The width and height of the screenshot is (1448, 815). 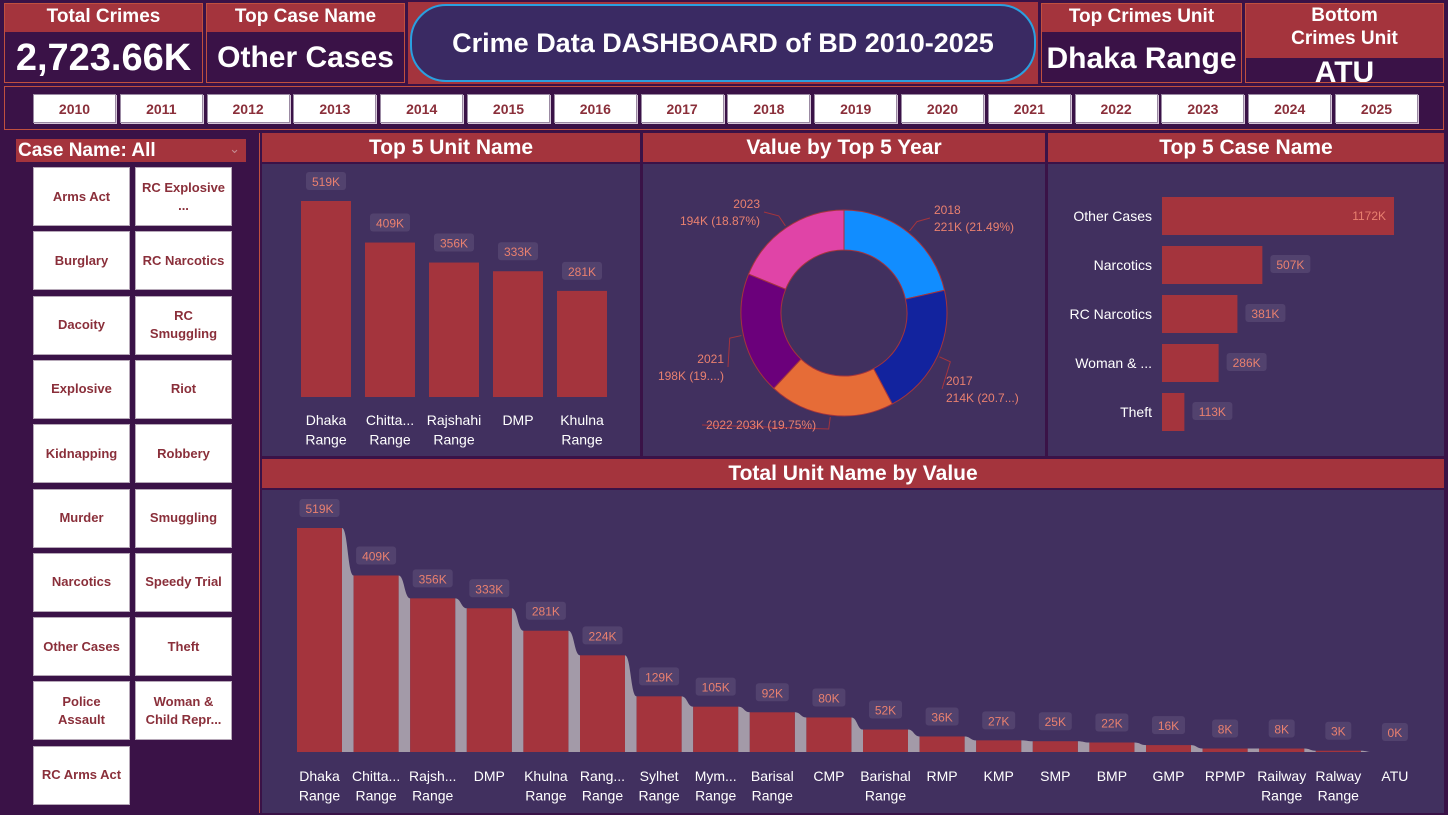 What do you see at coordinates (1394, 776) in the screenshot?
I see `category-label: ATU` at bounding box center [1394, 776].